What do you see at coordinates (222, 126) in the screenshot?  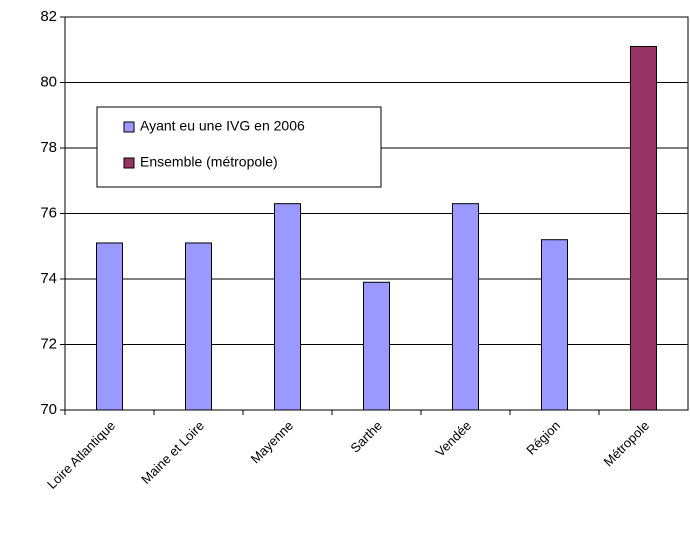 I see `legend-label: Ayant eu une IVG en 2006` at bounding box center [222, 126].